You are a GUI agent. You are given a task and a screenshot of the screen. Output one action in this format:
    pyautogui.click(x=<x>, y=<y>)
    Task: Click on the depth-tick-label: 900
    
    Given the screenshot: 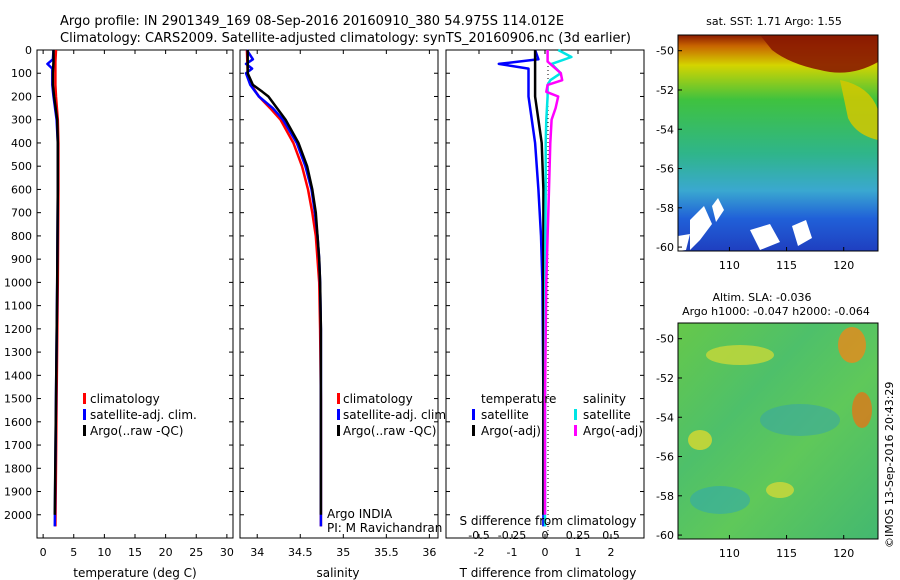 What is the action you would take?
    pyautogui.click(x=21, y=259)
    